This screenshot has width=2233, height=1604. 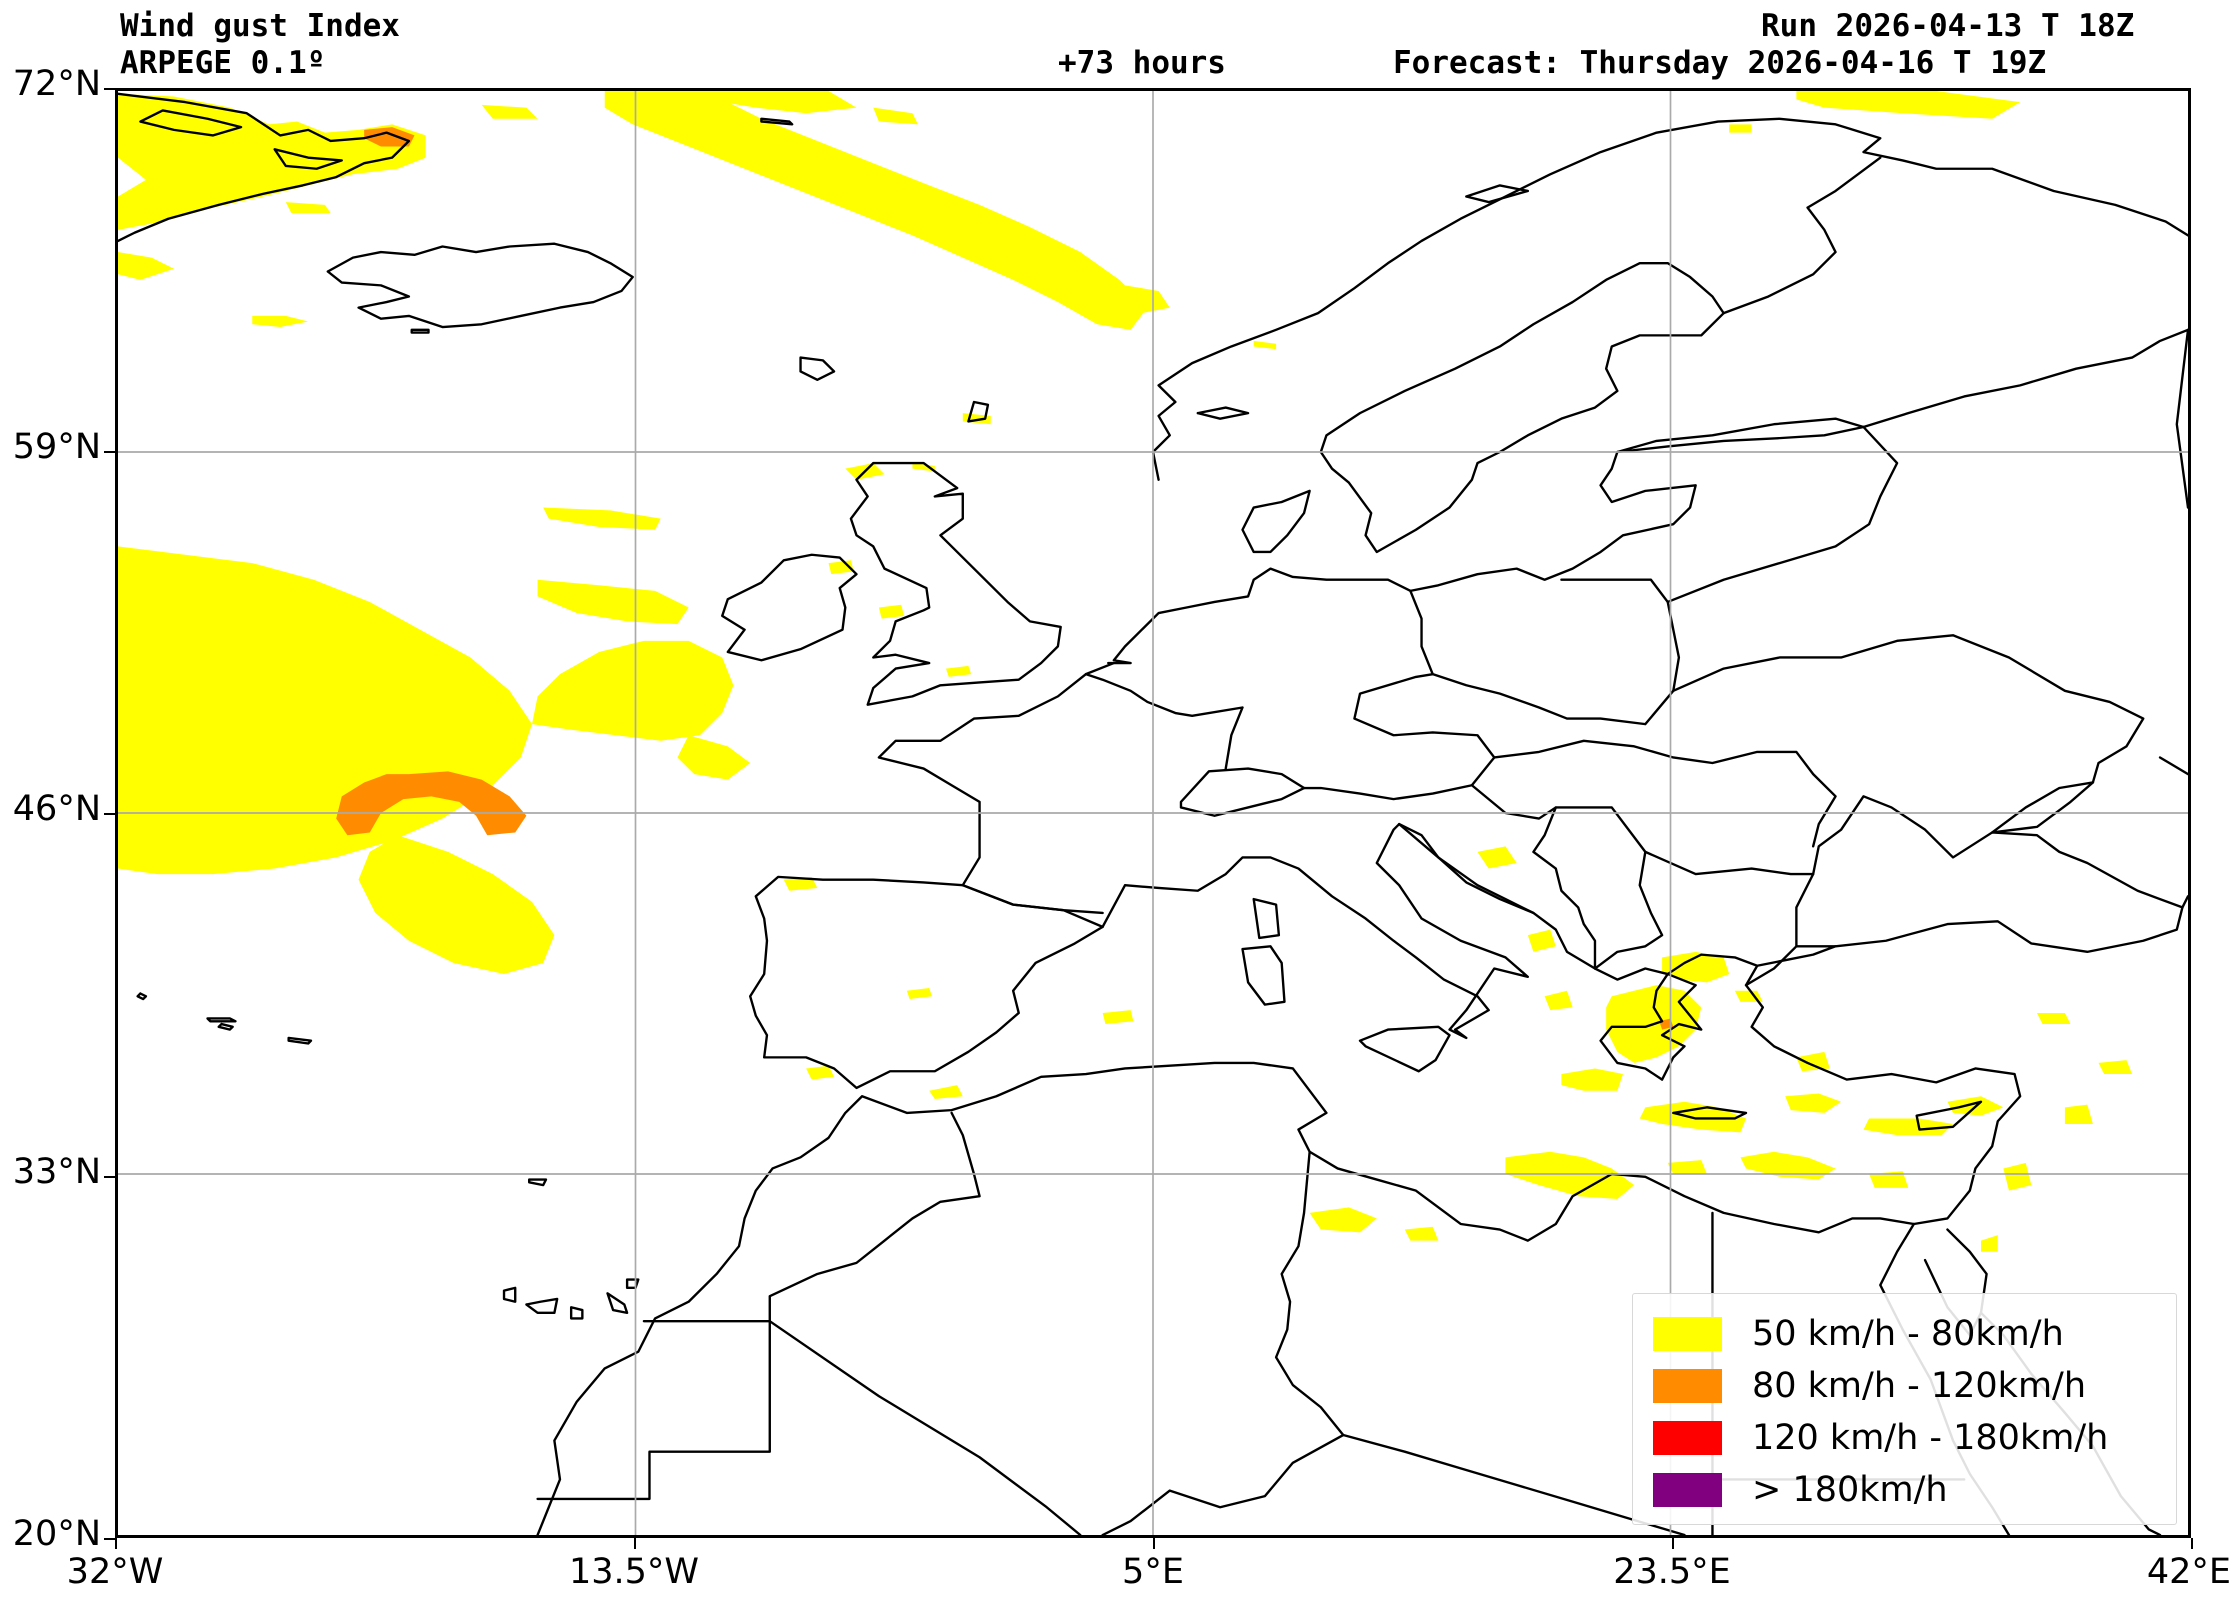 I want to click on coastline-path-azores4, so click(x=142, y=996).